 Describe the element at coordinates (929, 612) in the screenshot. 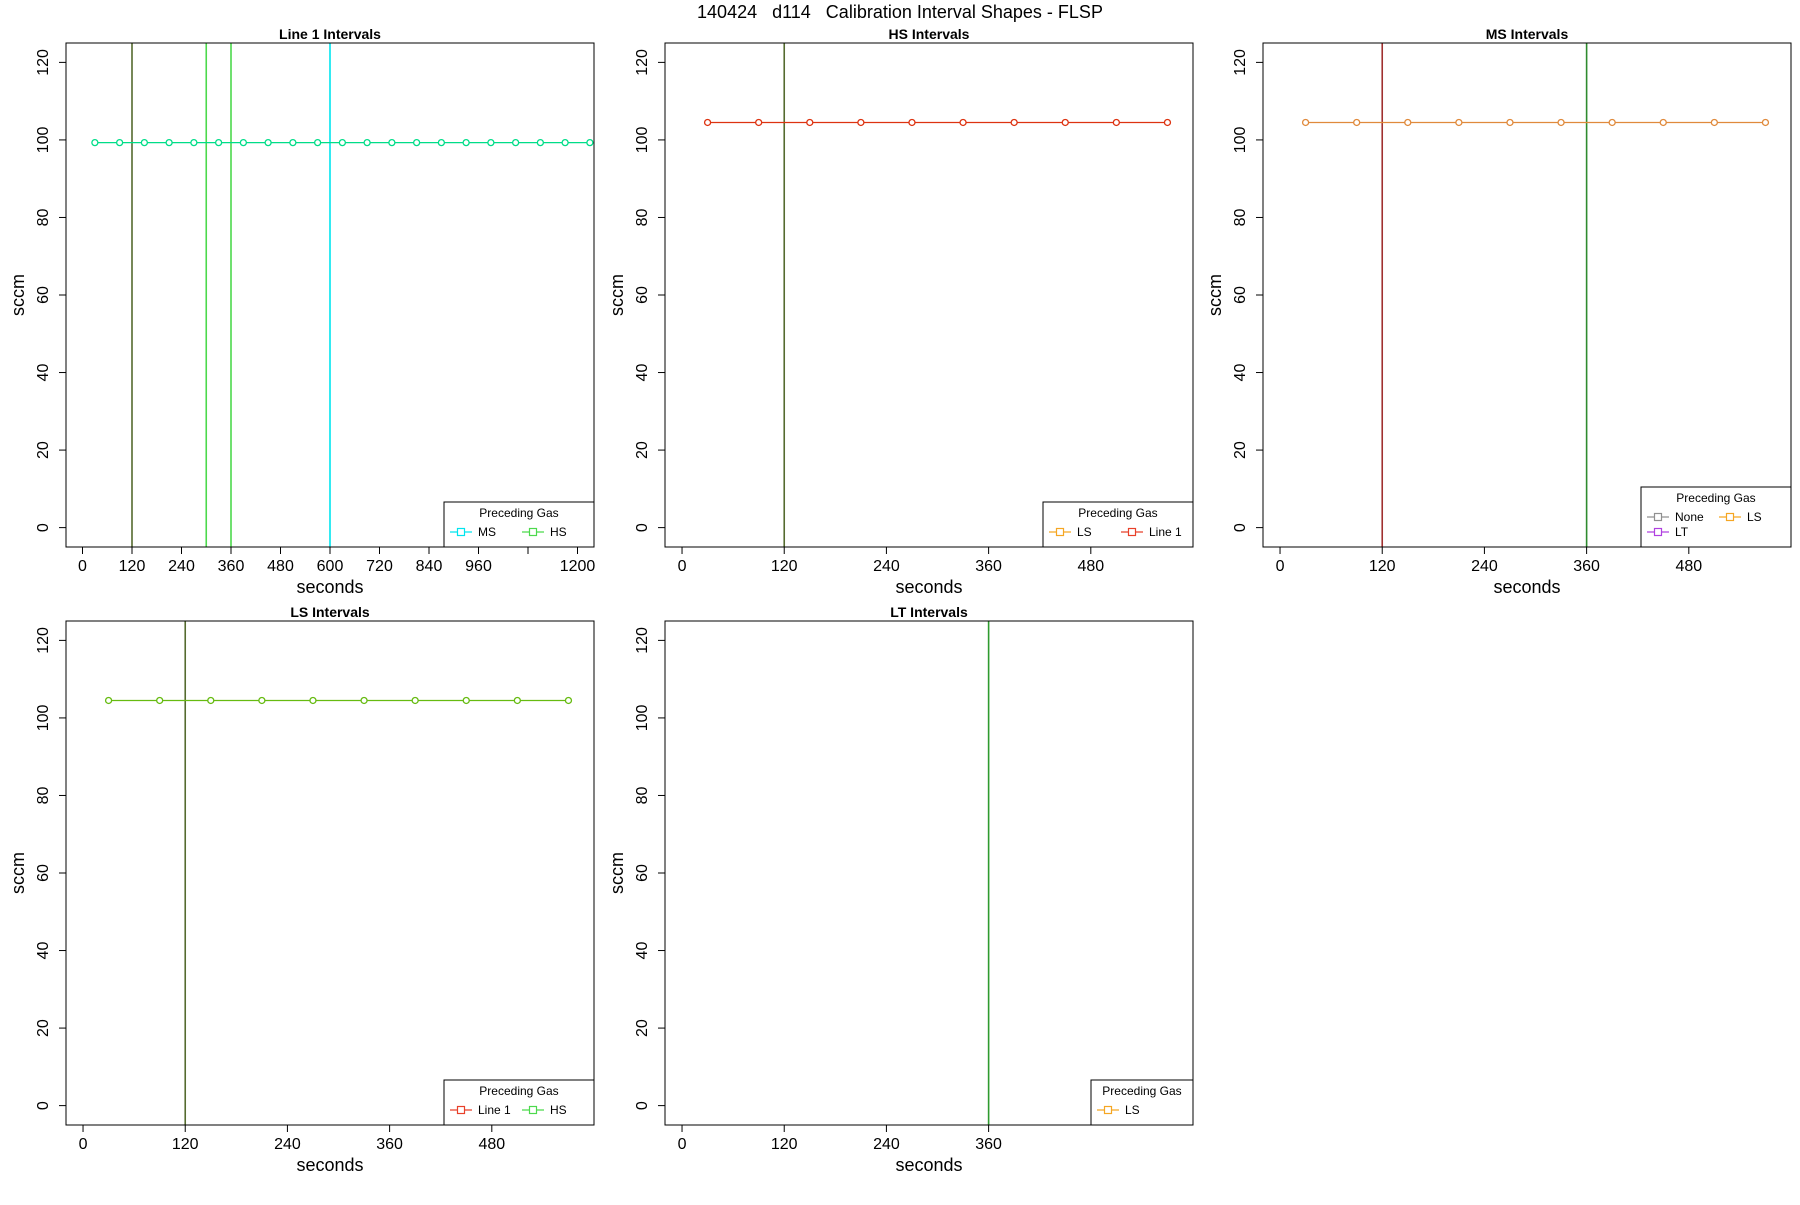

I see `panel-title: LT Intervals` at that location.